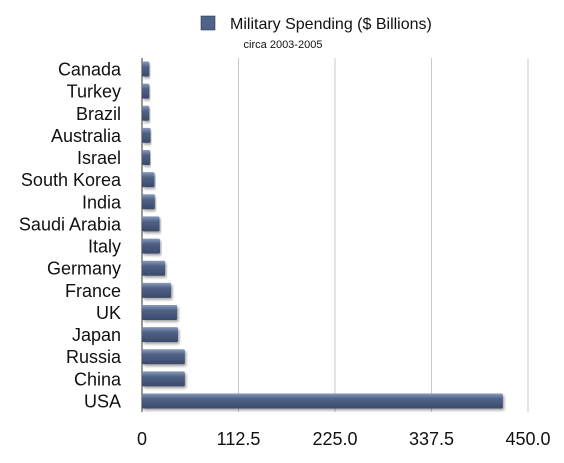 The image size is (564, 463). Describe the element at coordinates (208, 23) in the screenshot. I see `legend-swatch` at that location.